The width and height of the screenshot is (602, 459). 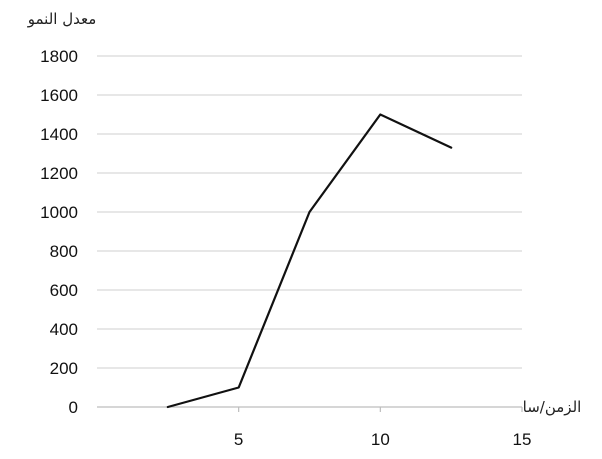 What do you see at coordinates (383, 428) in the screenshot?
I see `x-axis-ticks: 5 10 15` at bounding box center [383, 428].